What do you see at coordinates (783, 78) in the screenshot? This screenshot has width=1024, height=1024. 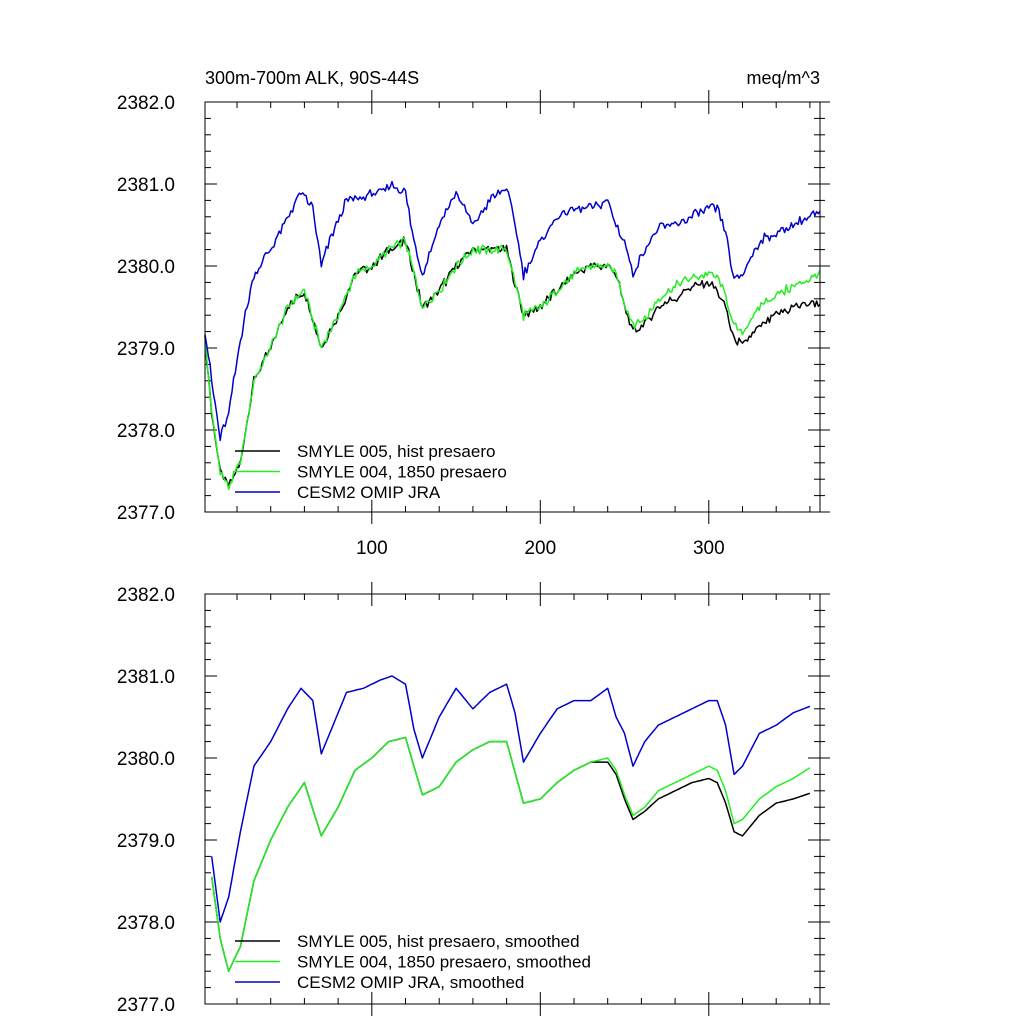 I see `units-label: meq/m^3` at bounding box center [783, 78].